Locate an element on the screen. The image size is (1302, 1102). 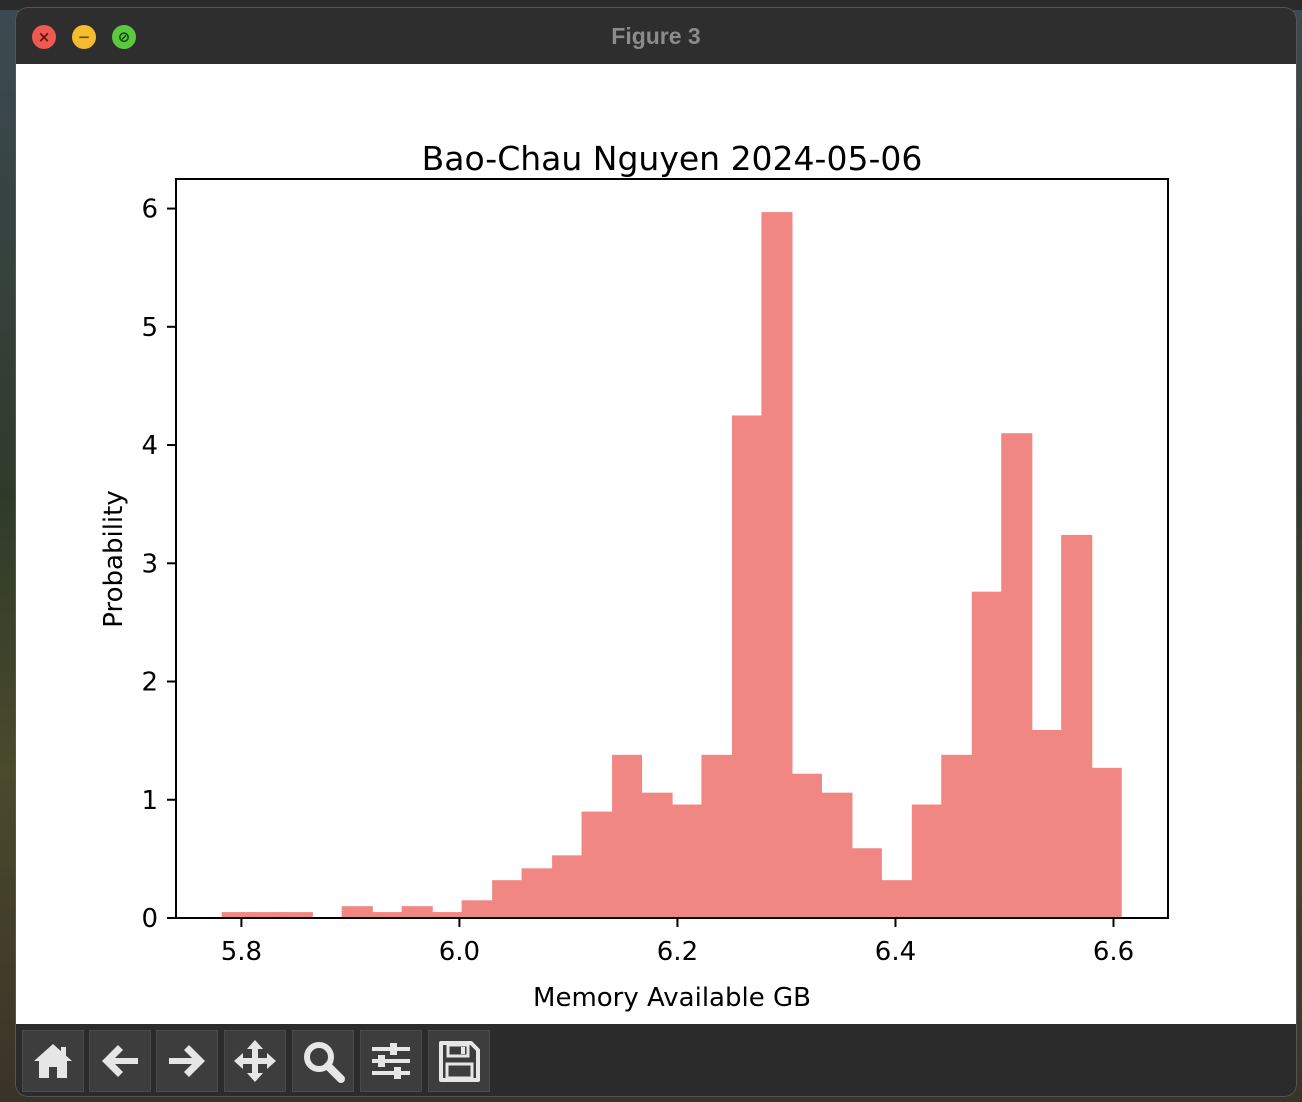
x-tick-label: 6.0 is located at coordinates (459, 952).